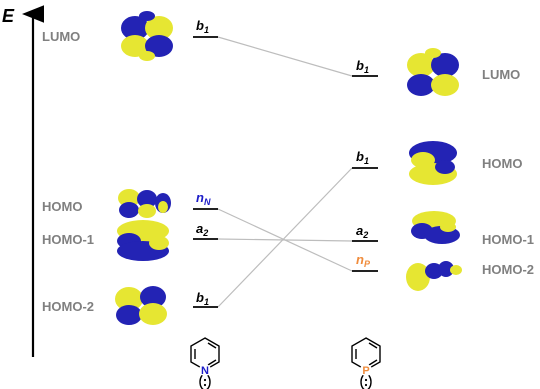 This screenshot has height=389, width=540. What do you see at coordinates (365, 173) in the screenshot?
I see `right-levels` at bounding box center [365, 173].